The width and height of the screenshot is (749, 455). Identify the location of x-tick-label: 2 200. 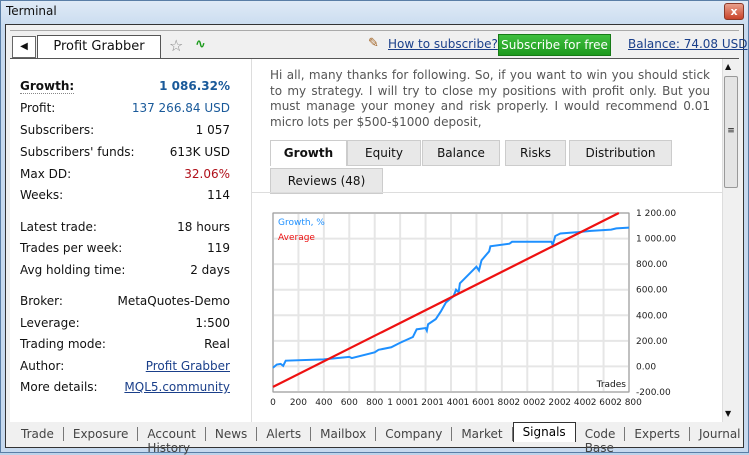
(553, 403).